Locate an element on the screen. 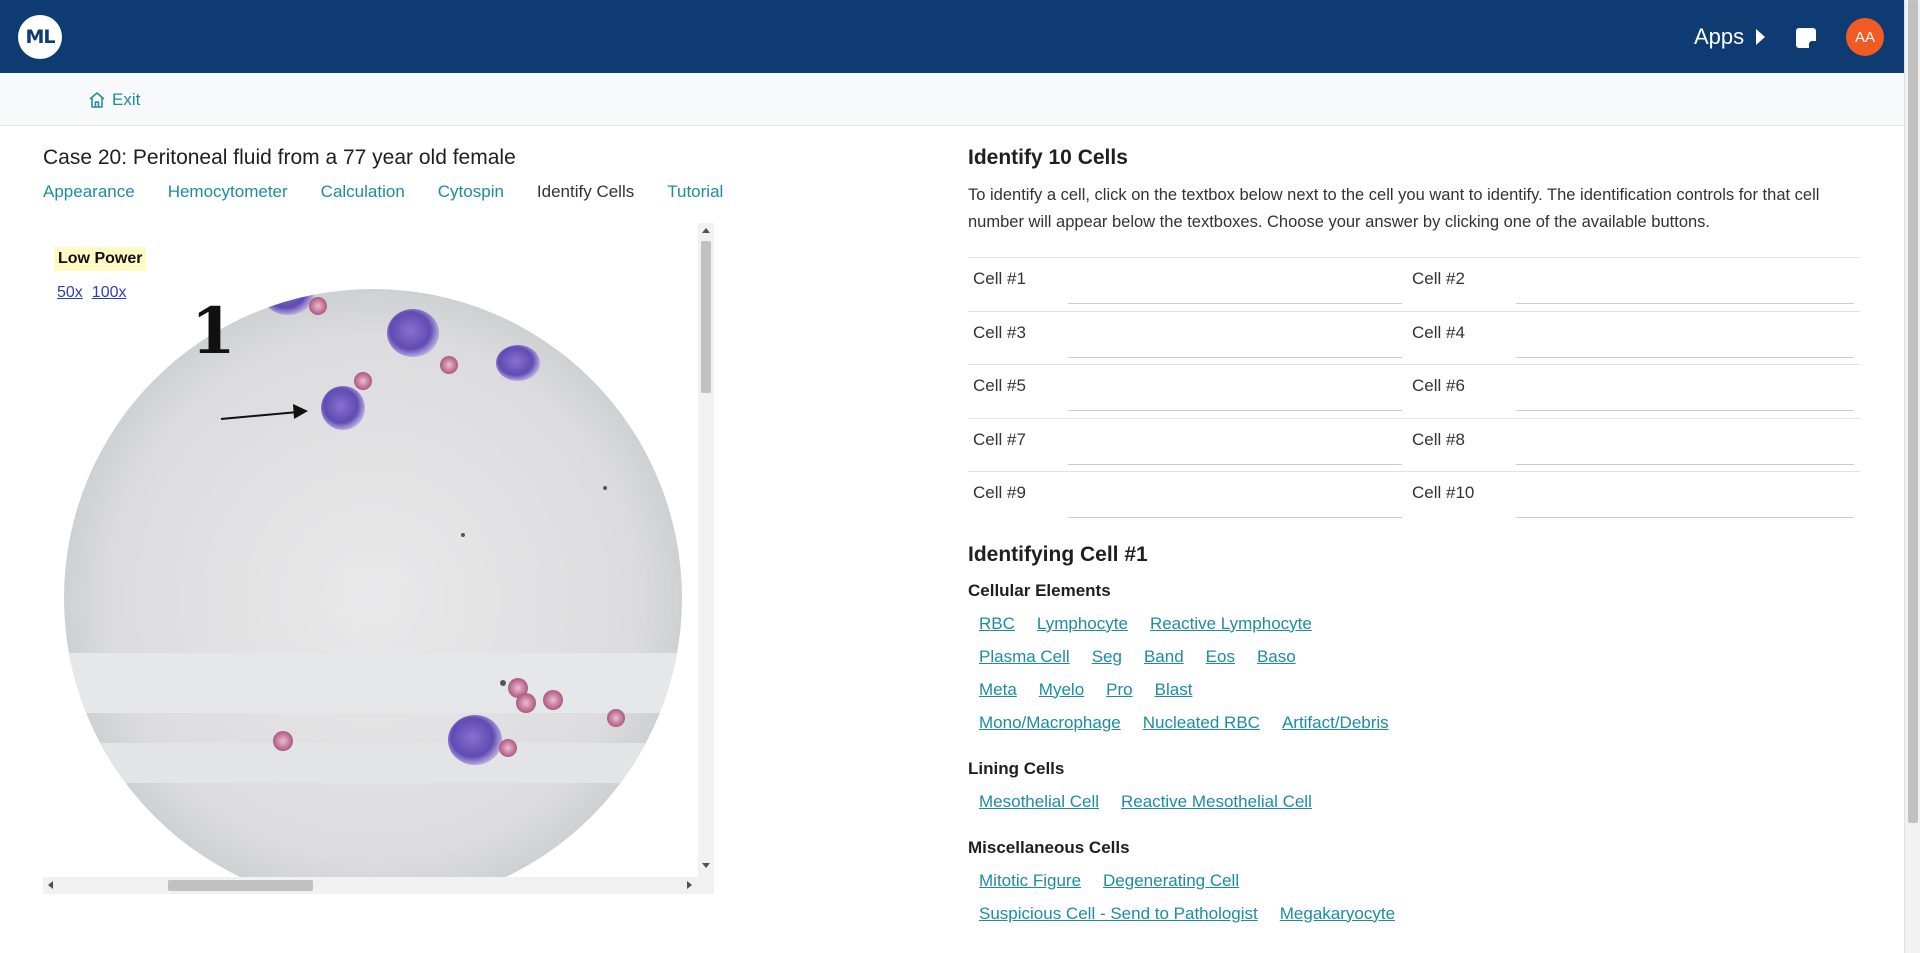 Image resolution: width=1920 pixels, height=953 pixels. scroll-up-arrow-icon is located at coordinates (706, 230).